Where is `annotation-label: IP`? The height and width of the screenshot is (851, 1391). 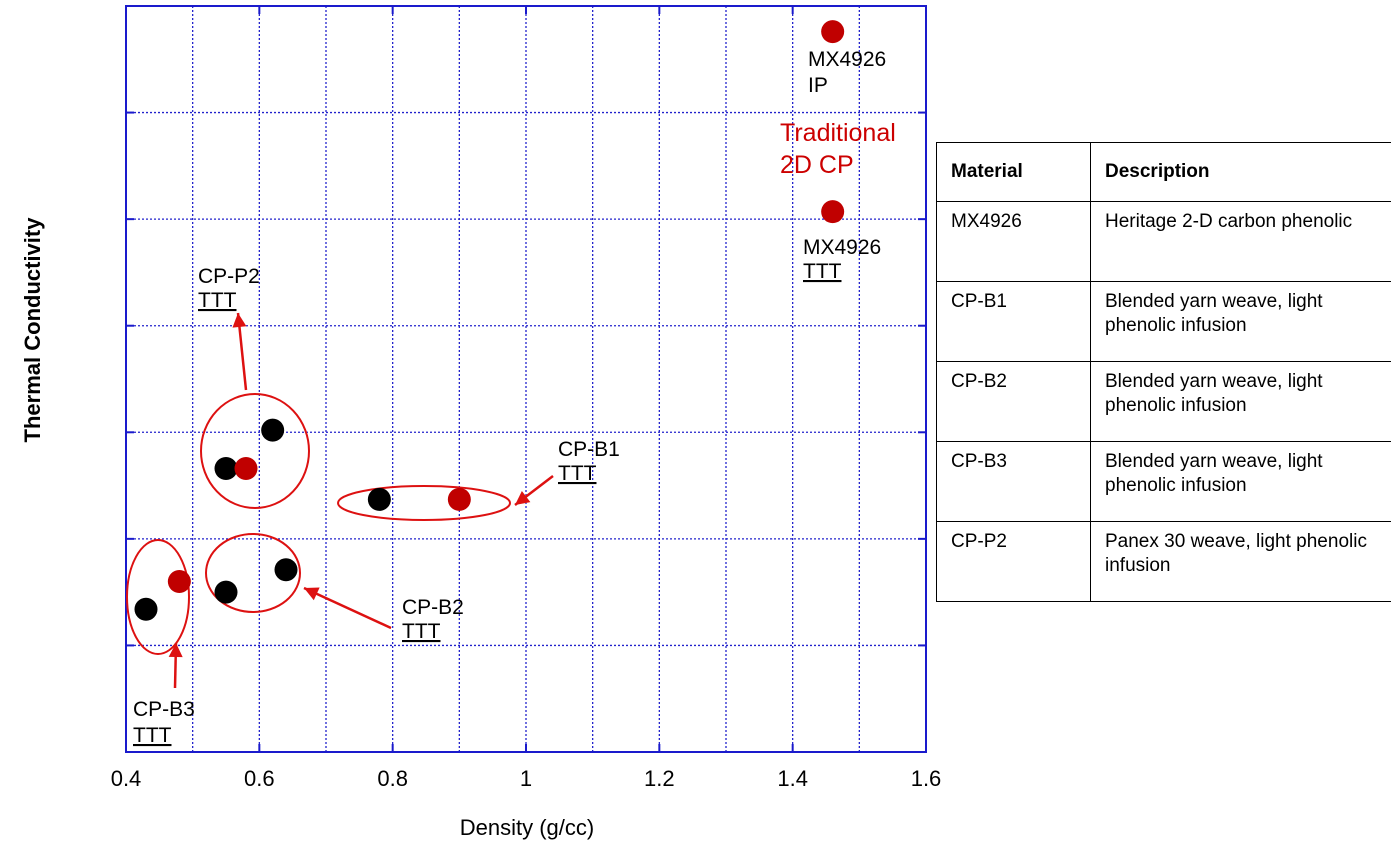 annotation-label: IP is located at coordinates (818, 85).